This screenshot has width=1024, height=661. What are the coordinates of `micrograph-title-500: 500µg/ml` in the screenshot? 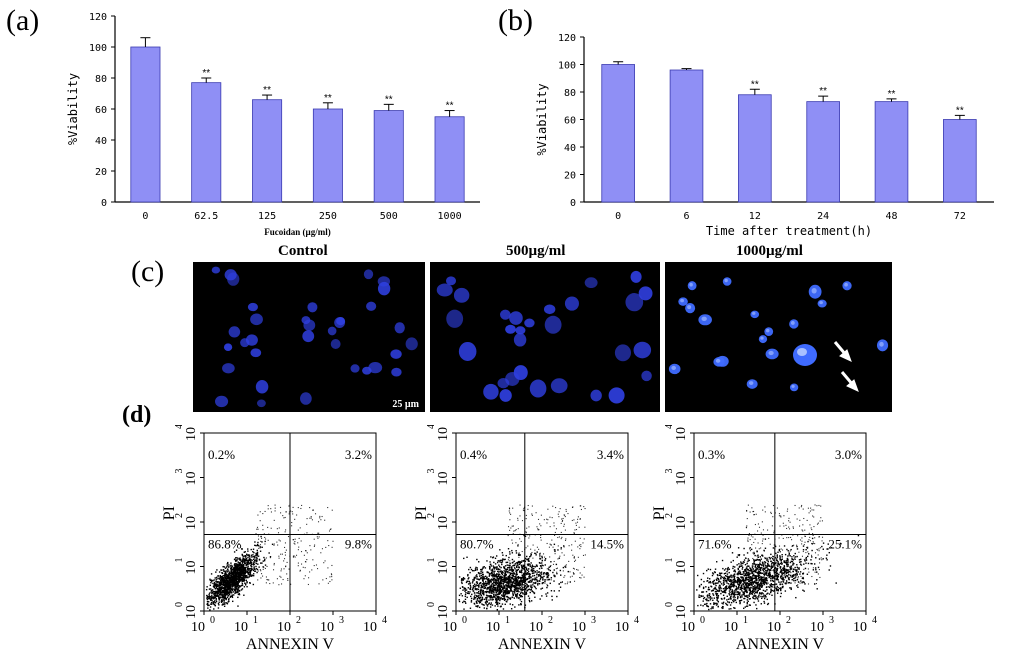 It's located at (536, 251).